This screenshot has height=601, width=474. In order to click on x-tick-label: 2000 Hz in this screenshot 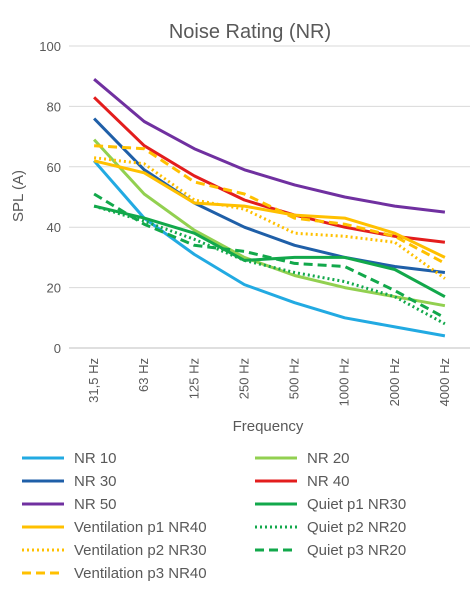, I will do `click(394, 382)`.